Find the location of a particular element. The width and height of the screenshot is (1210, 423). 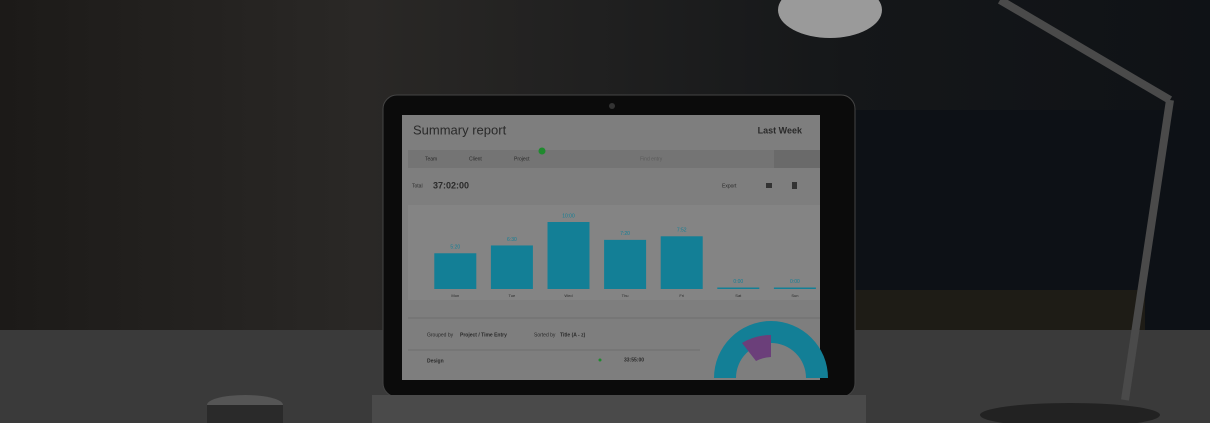

bar-label: 7:52 is located at coordinates (682, 231).